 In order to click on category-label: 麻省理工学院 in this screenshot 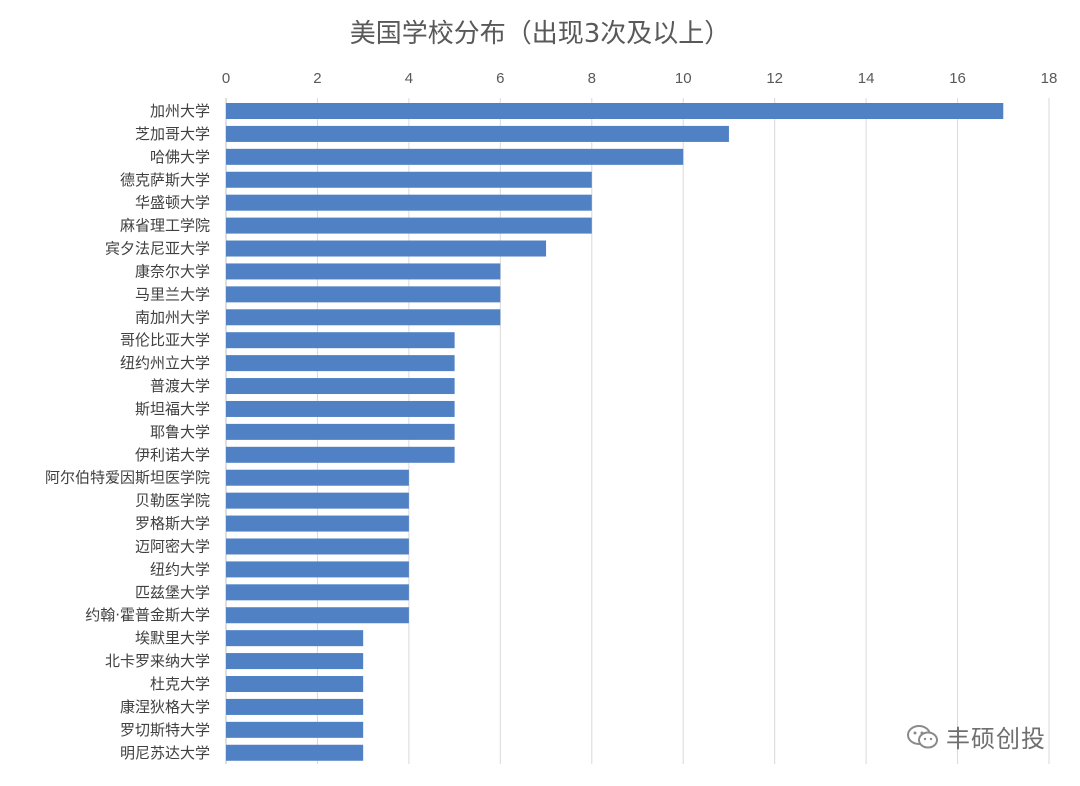, I will do `click(165, 226)`.